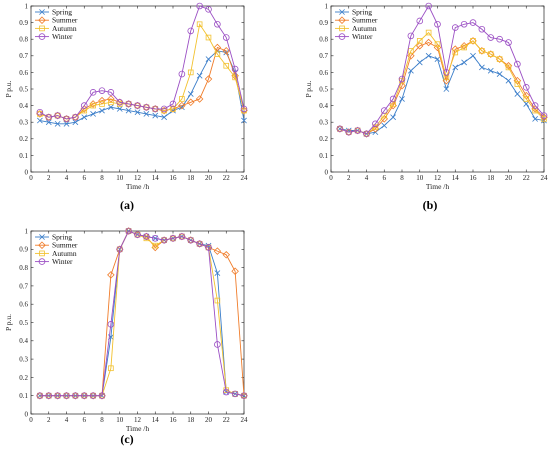 The image size is (550, 451). Describe the element at coordinates (142, 313) in the screenshot. I see `series-line-winter` at that location.